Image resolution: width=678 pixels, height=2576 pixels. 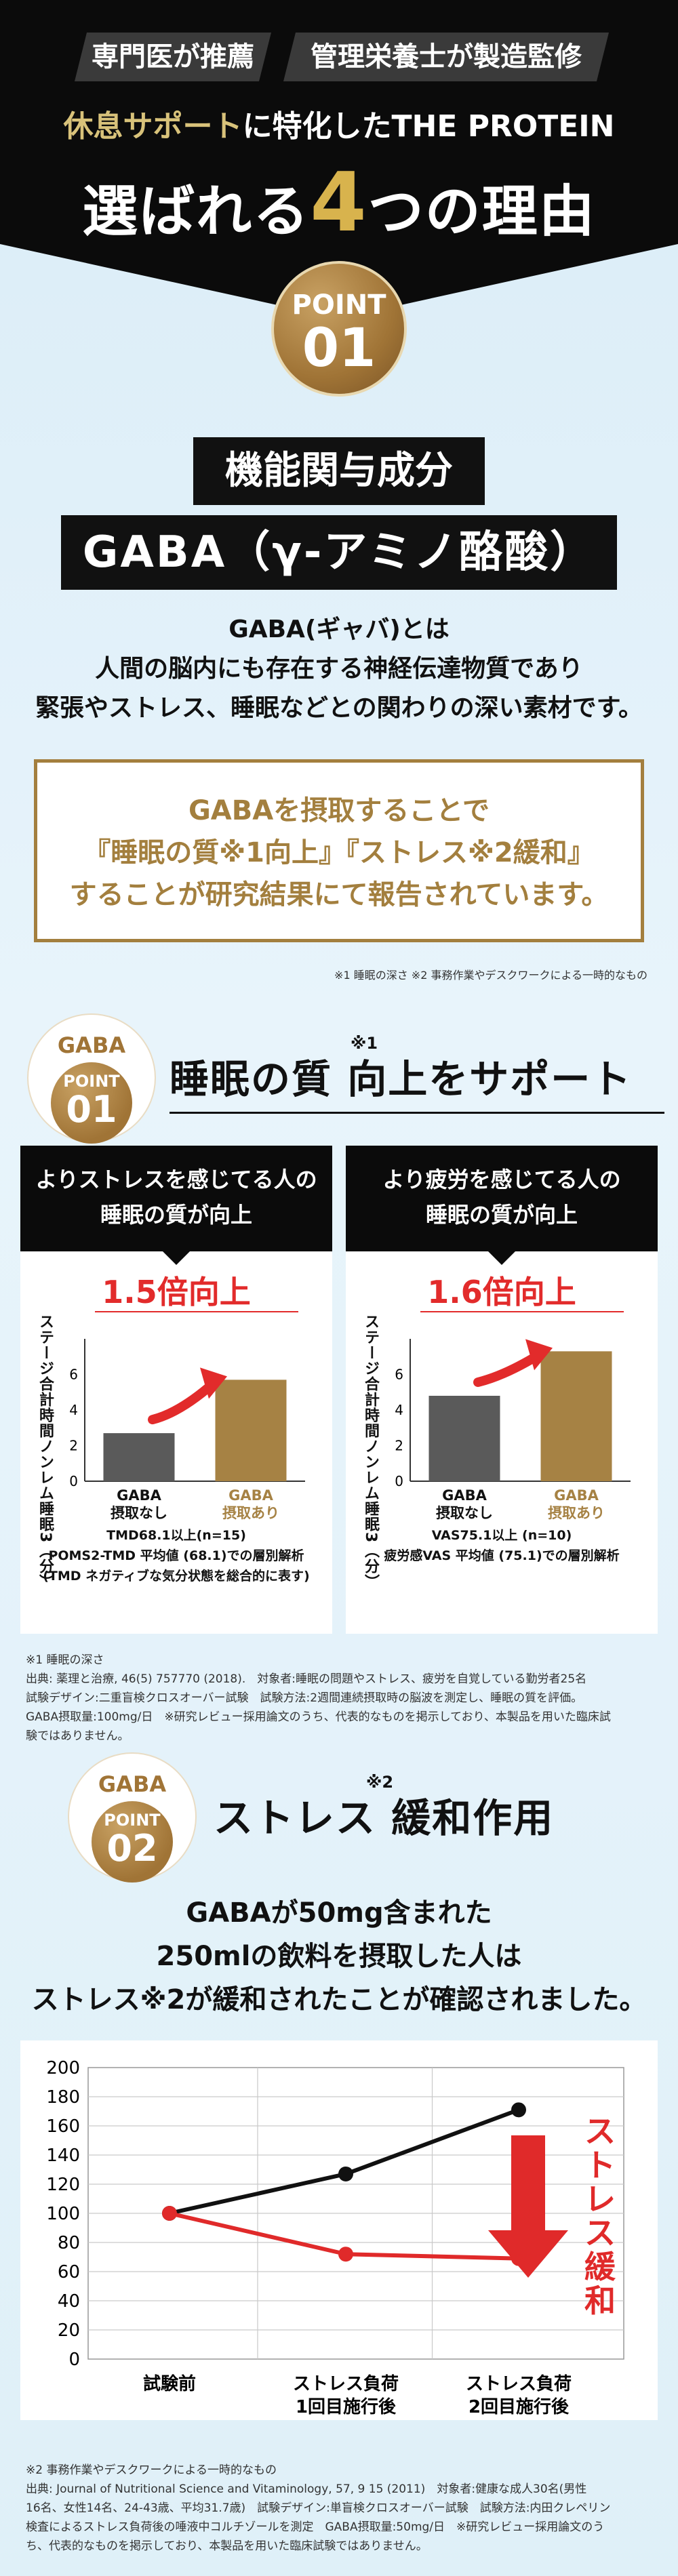 What do you see at coordinates (63, 2185) in the screenshot?
I see `y-tick-label: 120` at bounding box center [63, 2185].